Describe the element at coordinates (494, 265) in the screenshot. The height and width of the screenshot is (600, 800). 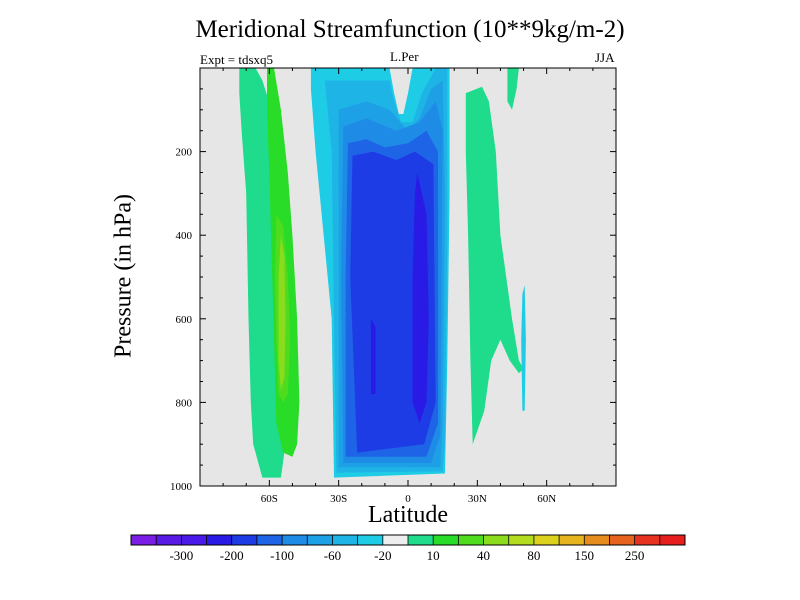
I see `contour-nh-cell-band` at that location.